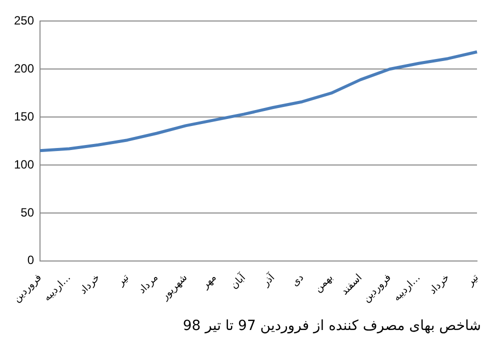  Describe the element at coordinates (24, 116) in the screenshot. I see `y-tick-label: 150` at that location.